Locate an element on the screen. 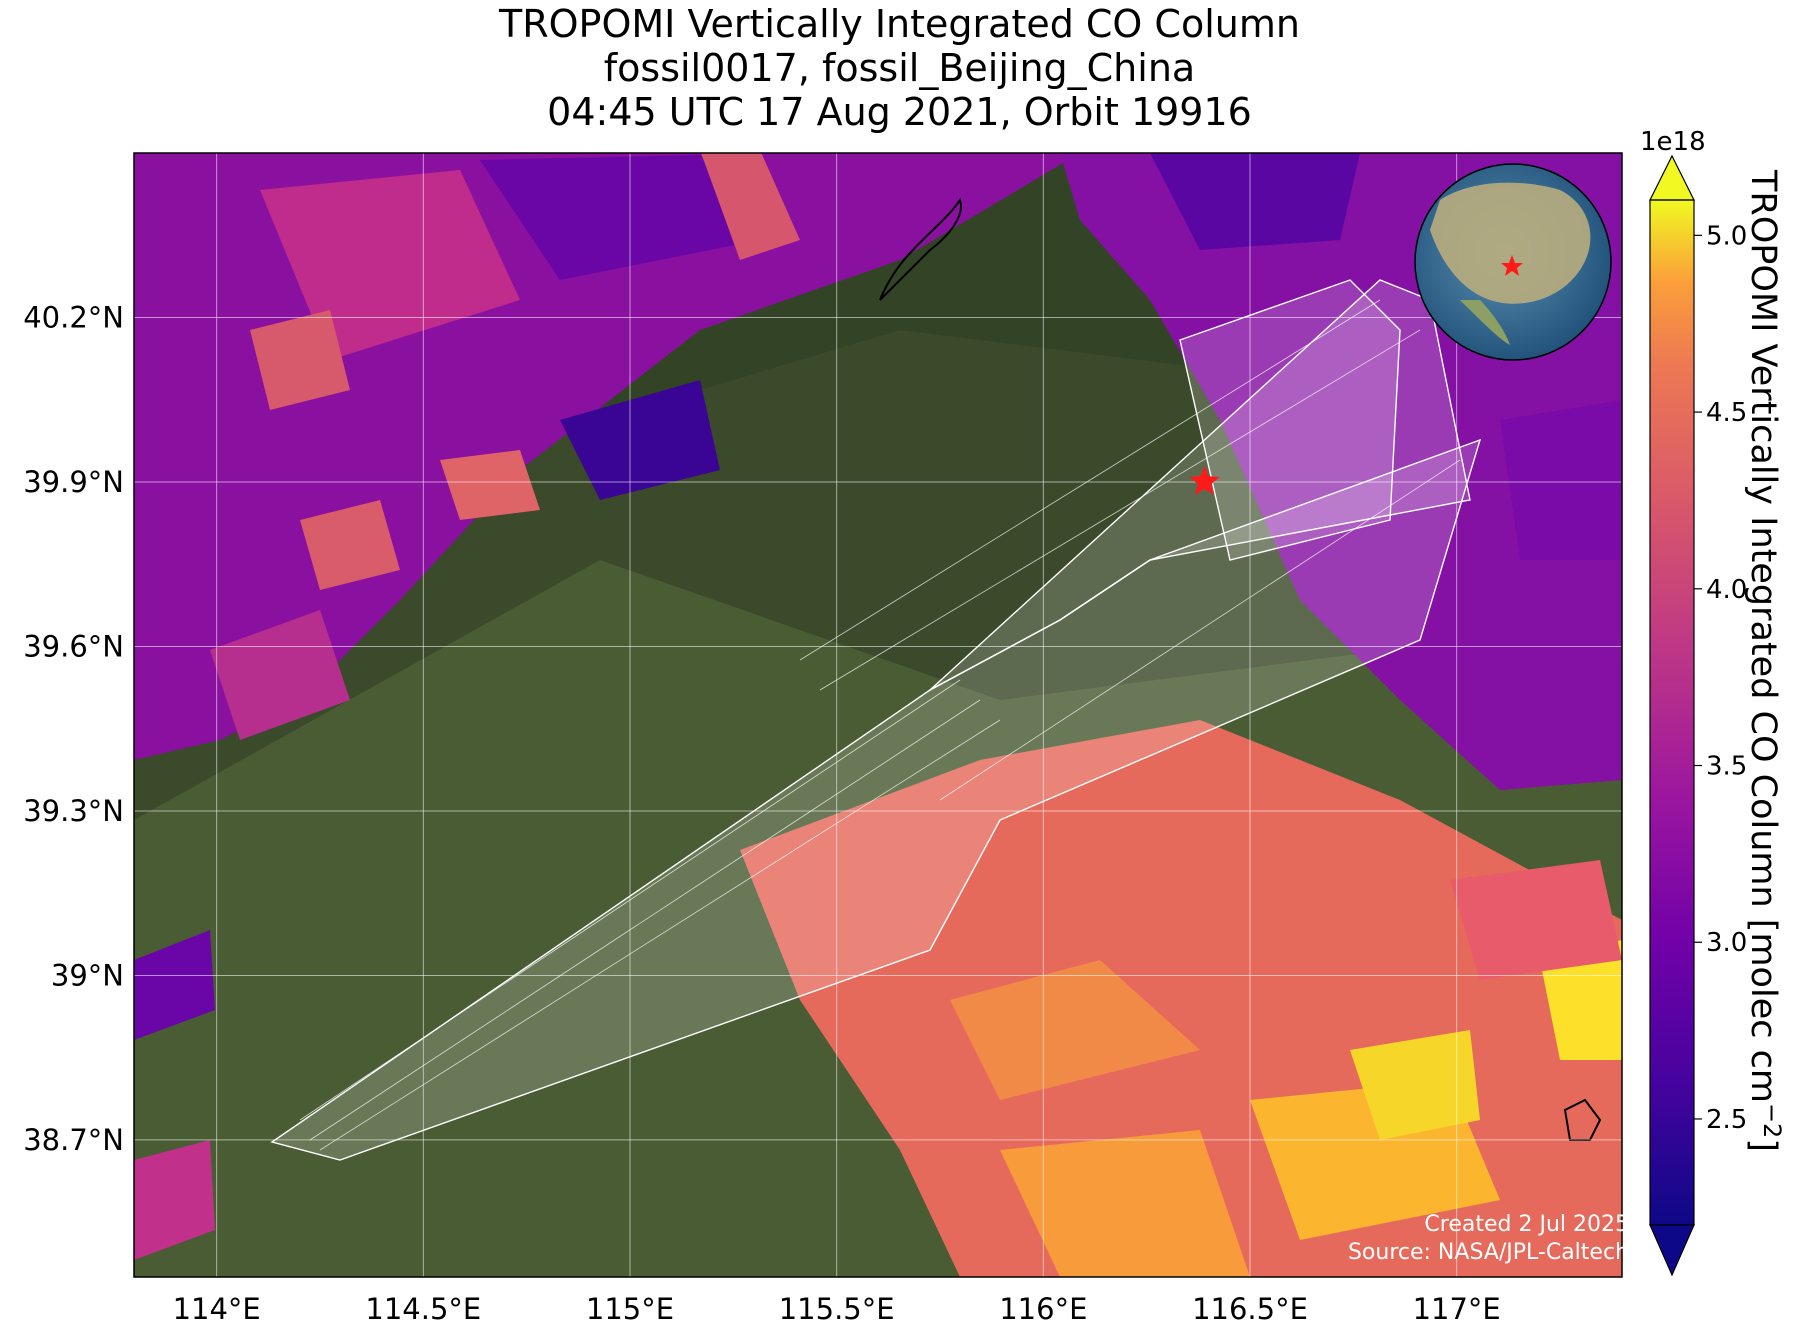 Image resolution: width=1799 pixels, height=1325 pixels. latitude-tick-labels: 40.2°N 39.9°N 39.6°N 39.3°N 39°N 38.7°N is located at coordinates (73, 728).